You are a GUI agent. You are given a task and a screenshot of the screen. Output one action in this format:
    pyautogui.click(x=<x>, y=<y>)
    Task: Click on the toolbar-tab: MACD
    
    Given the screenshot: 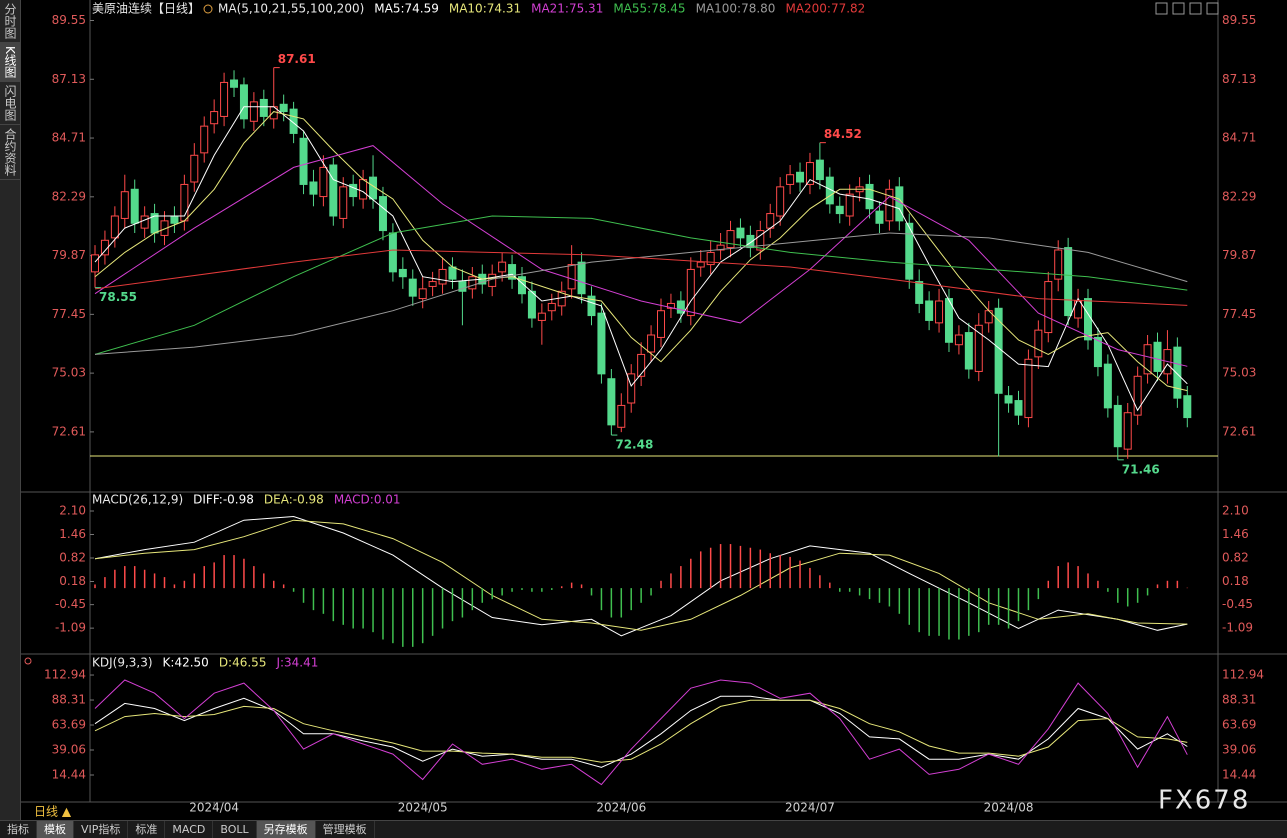 What is the action you would take?
    pyautogui.click(x=189, y=829)
    